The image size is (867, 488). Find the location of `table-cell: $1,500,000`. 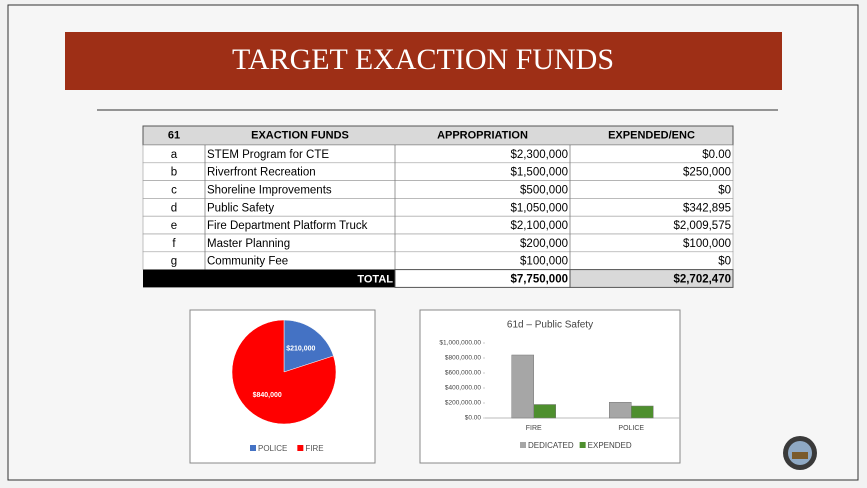

table-cell: $1,500,000 is located at coordinates (539, 173).